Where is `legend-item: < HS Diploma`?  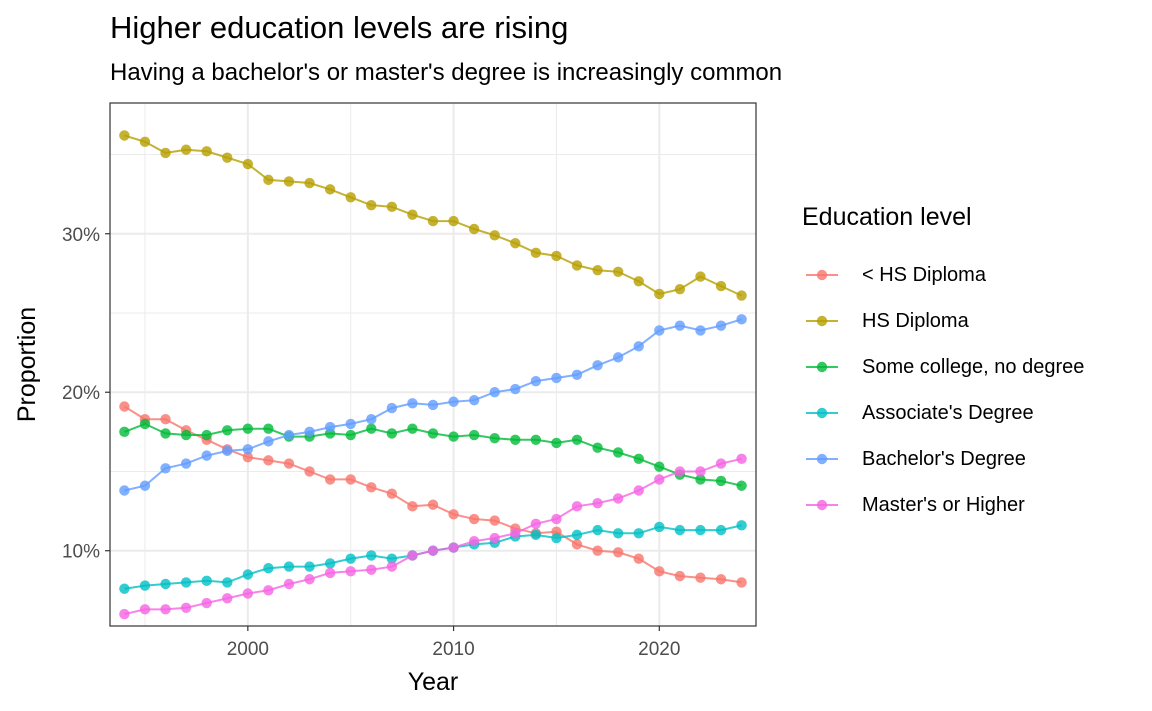
legend-item: < HS Diploma is located at coordinates (943, 275).